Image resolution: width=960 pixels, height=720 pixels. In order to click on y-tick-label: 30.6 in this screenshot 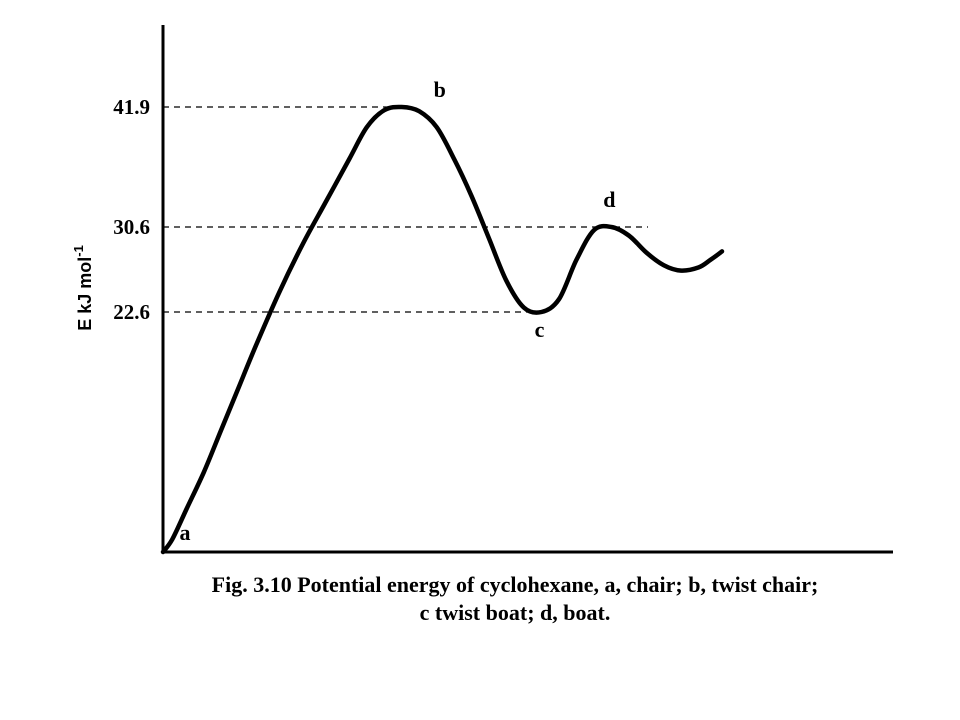, I will do `click(131, 227)`.